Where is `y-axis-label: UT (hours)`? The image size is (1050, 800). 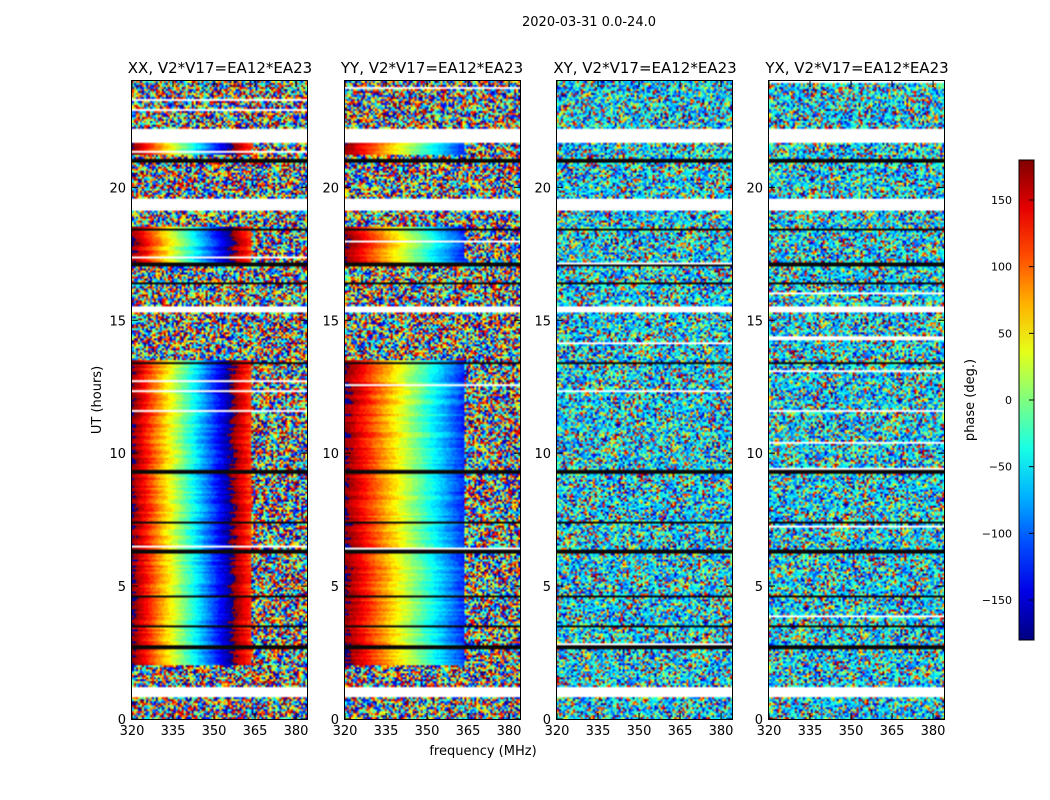 y-axis-label: UT (hours) is located at coordinates (97, 400).